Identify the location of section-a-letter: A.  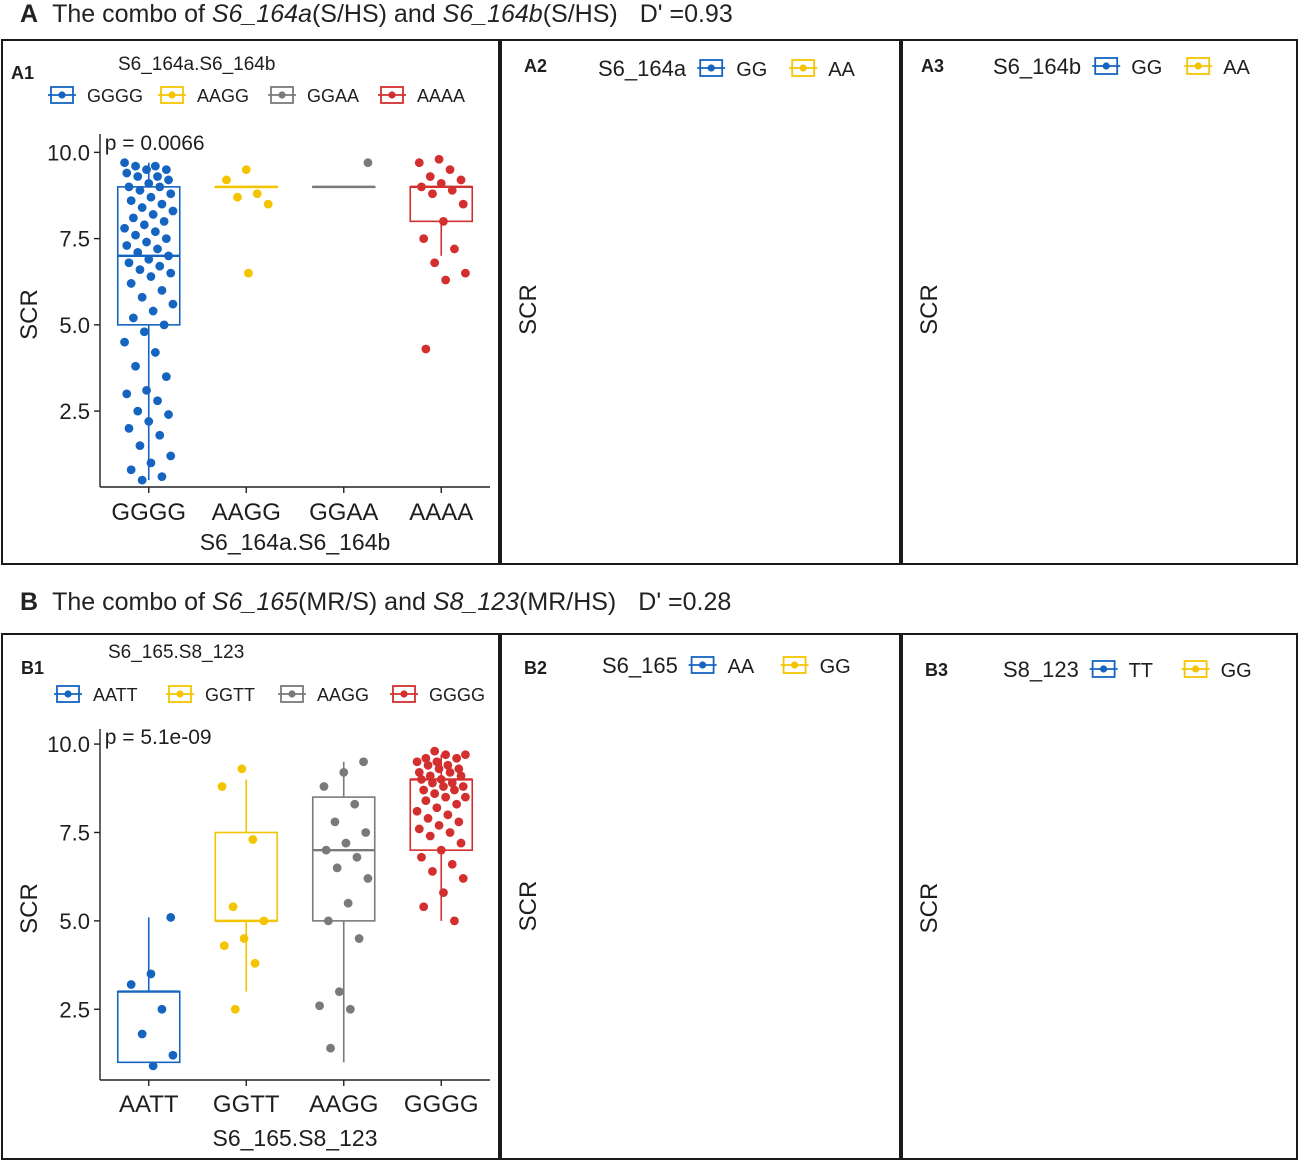
(29, 14).